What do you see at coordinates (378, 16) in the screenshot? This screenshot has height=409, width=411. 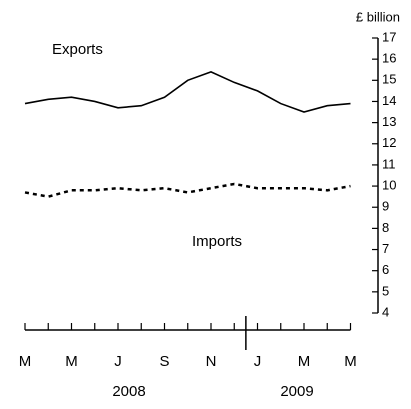 I see `y-axis-label: £ billion` at bounding box center [378, 16].